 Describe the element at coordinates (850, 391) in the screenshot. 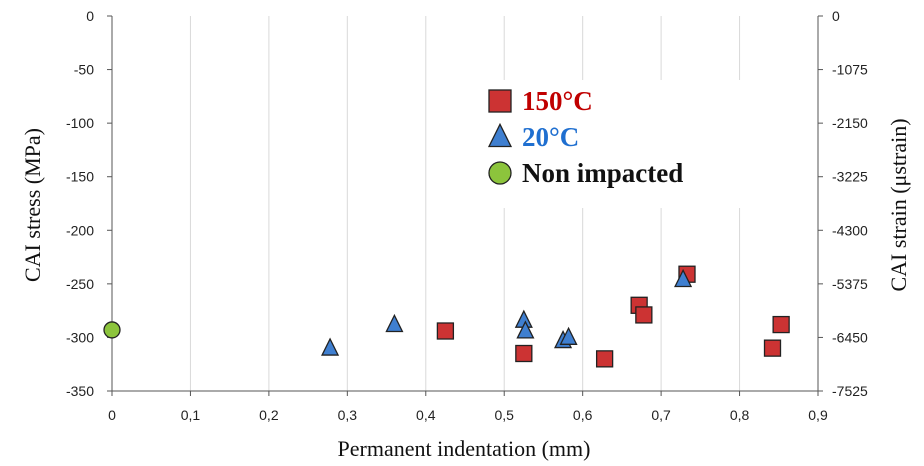

I see `y2-tick-label: -7525` at that location.